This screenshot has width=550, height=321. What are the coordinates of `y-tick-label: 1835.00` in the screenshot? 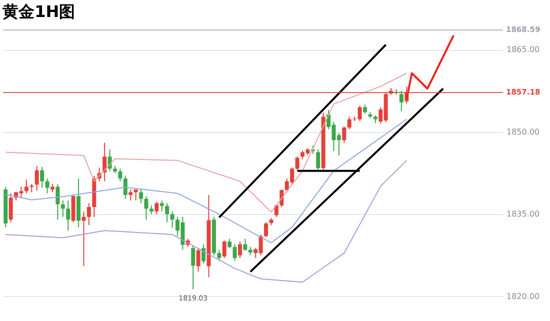 It's located at (523, 214).